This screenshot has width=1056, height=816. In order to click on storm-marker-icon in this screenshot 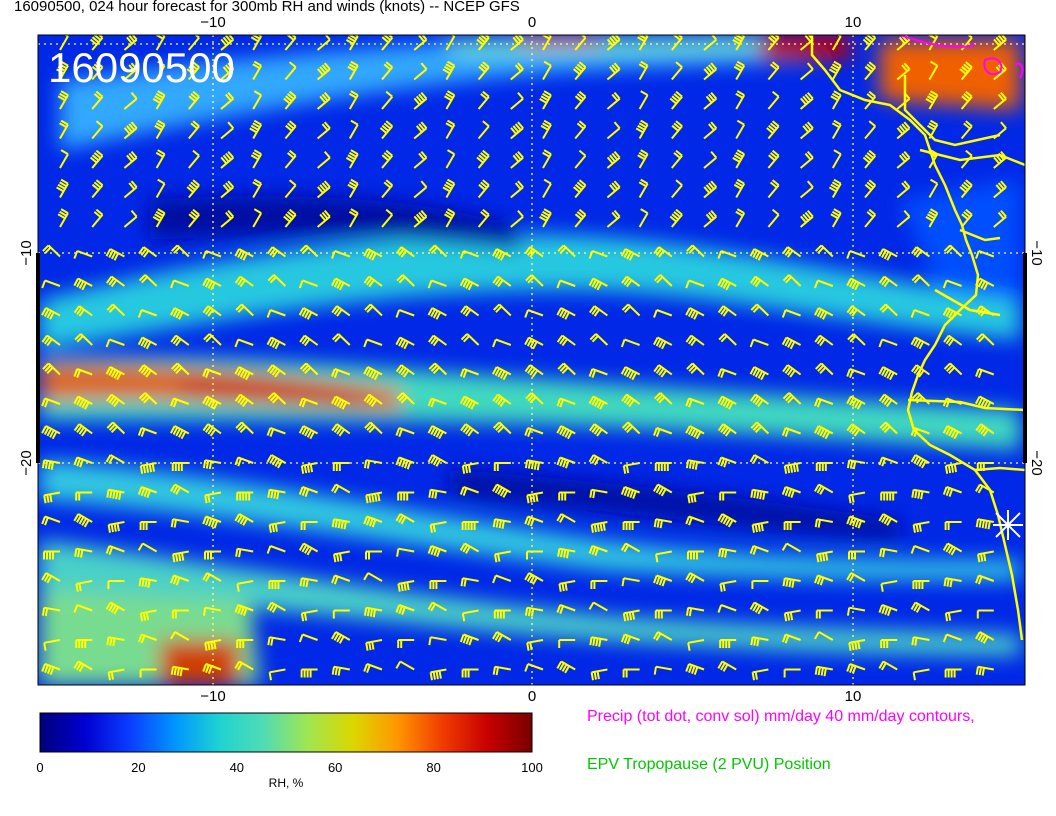, I will do `click(1008, 525)`.